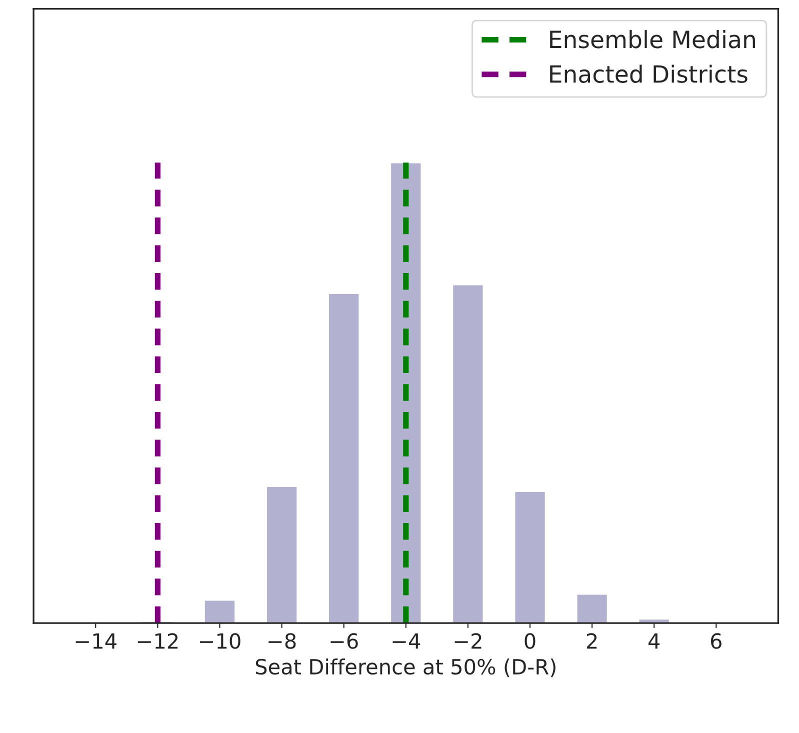 Image resolution: width=799 pixels, height=733 pixels. Describe the element at coordinates (654, 641) in the screenshot. I see `x-tick-label: 4` at that location.